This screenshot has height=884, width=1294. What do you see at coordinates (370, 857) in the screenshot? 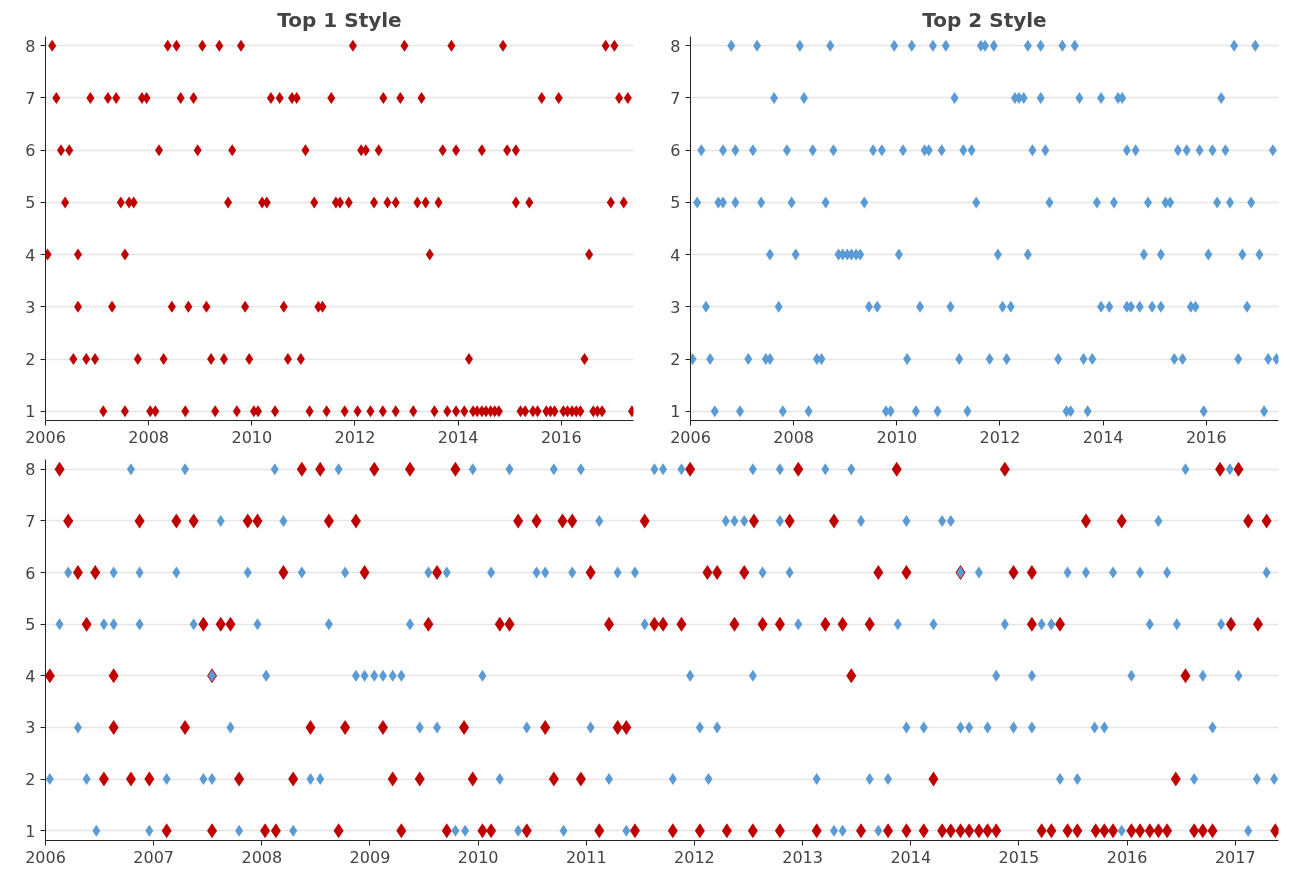
I see `x-tick-label: 2009` at bounding box center [370, 857].